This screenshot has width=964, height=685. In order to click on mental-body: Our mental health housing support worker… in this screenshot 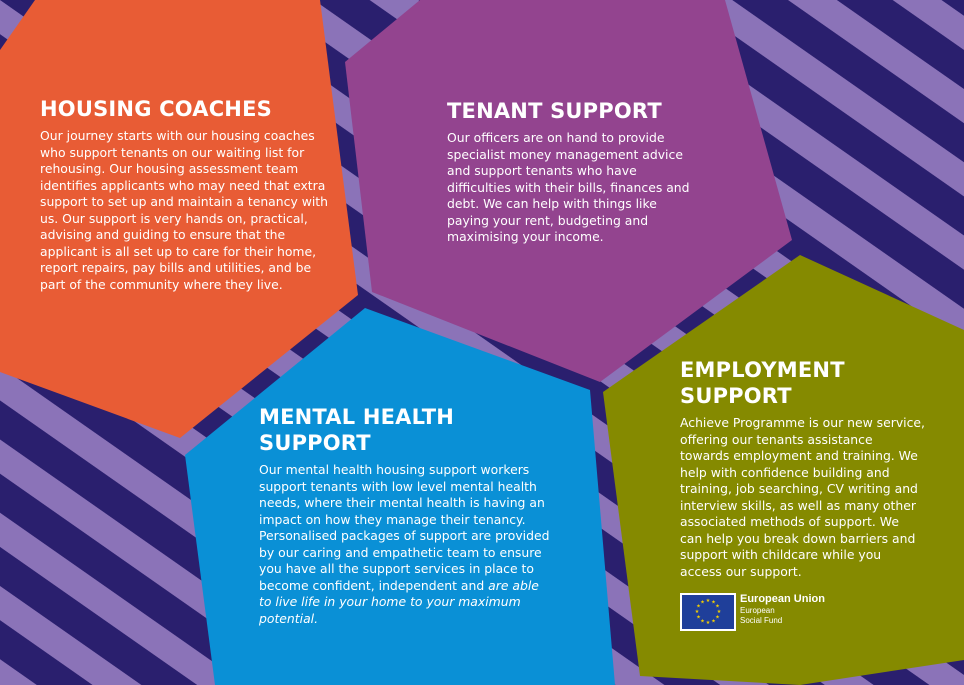, I will do `click(404, 527)`.